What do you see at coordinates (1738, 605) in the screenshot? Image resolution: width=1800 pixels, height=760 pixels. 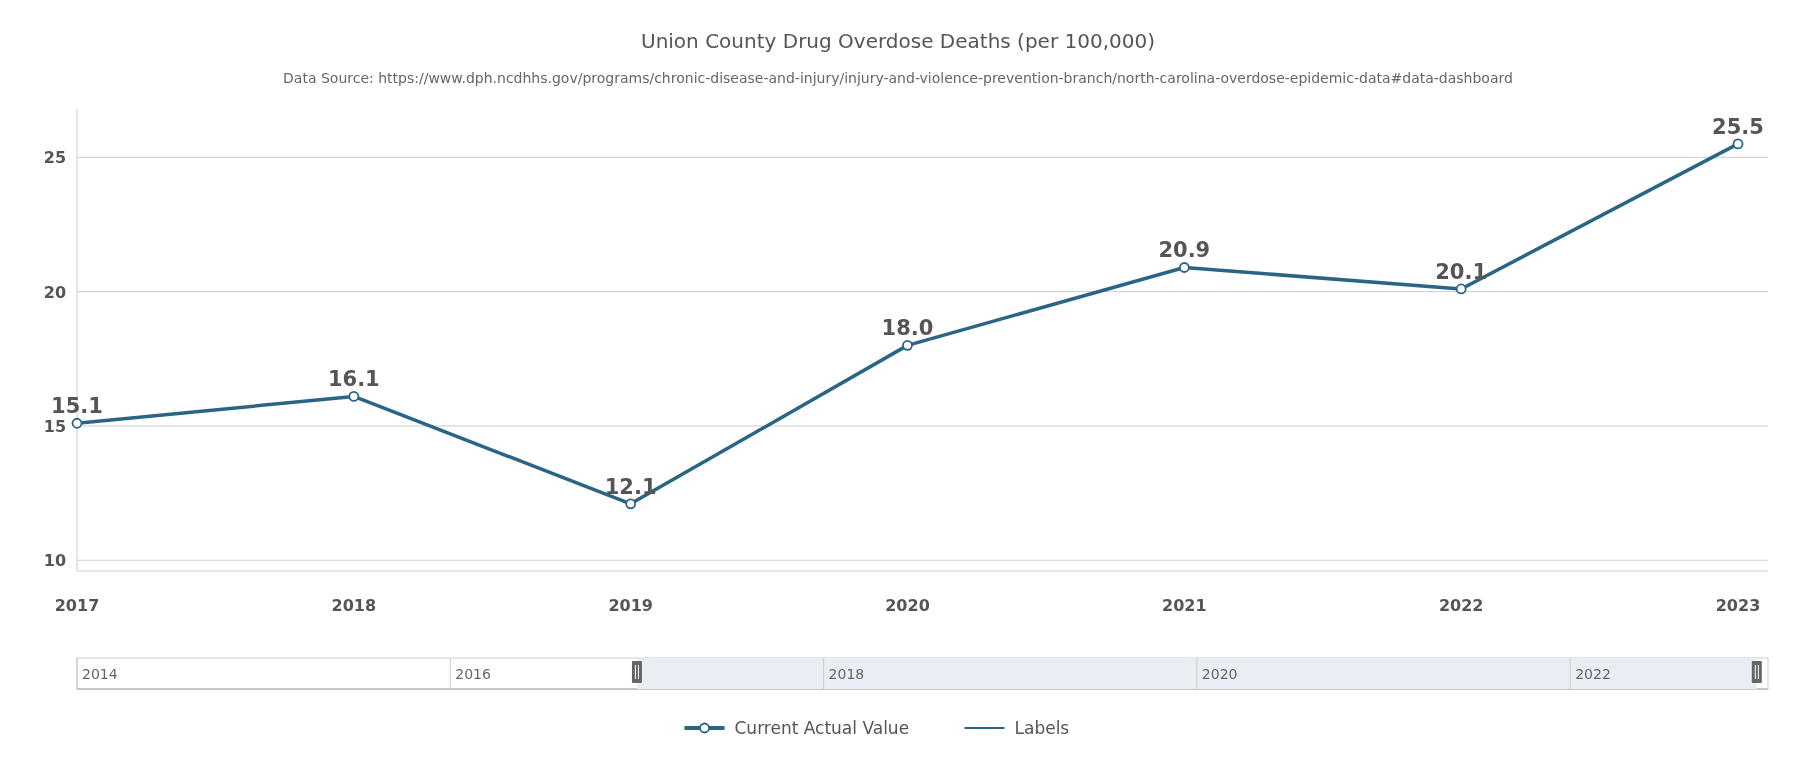 I see `x-tick-label: 2023` at bounding box center [1738, 605].